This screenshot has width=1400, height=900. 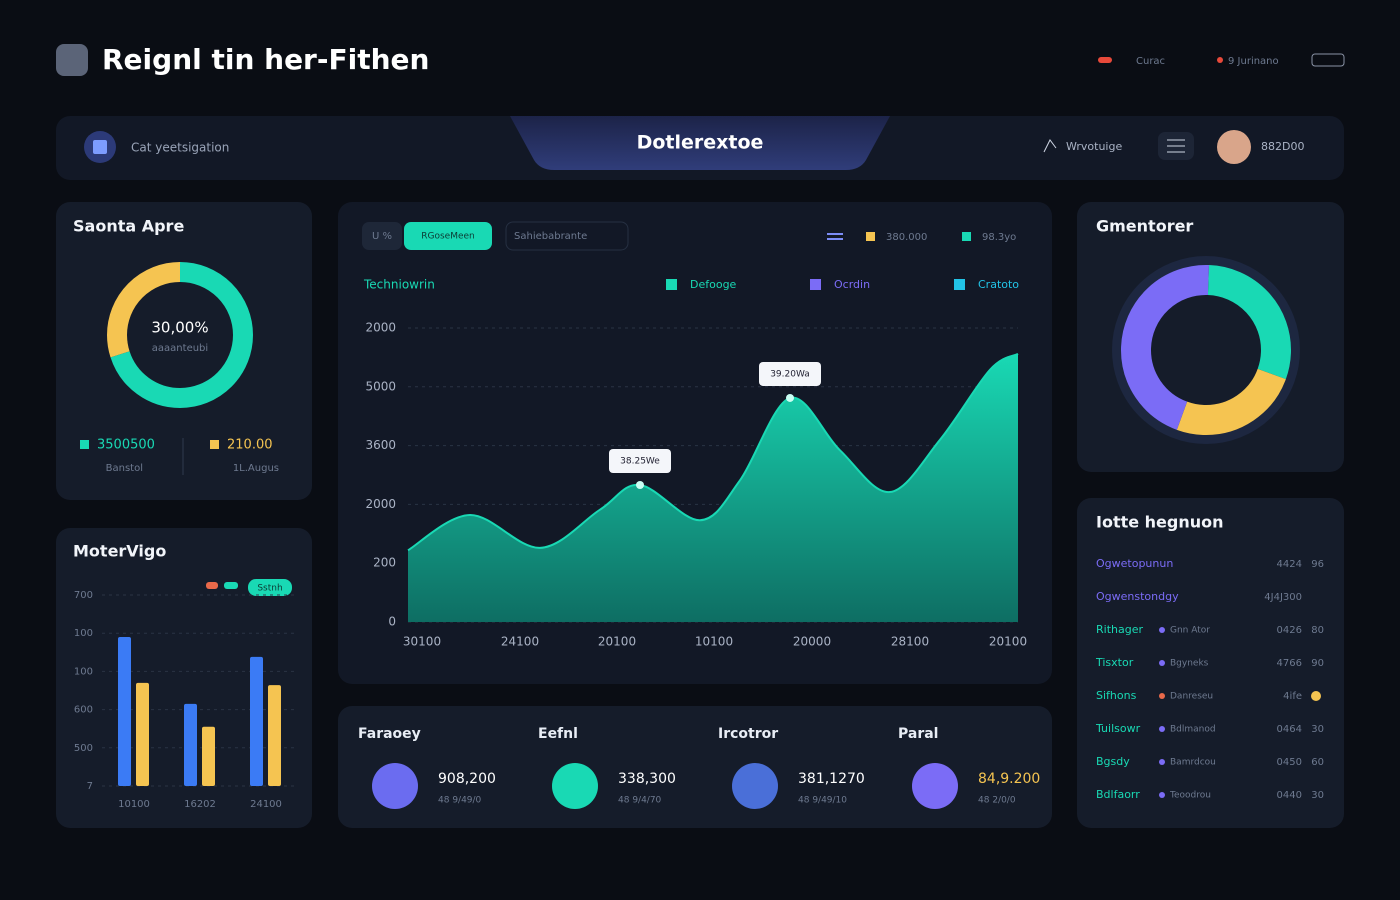 What do you see at coordinates (389, 734) in the screenshot?
I see `stat-title: Faraoey` at bounding box center [389, 734].